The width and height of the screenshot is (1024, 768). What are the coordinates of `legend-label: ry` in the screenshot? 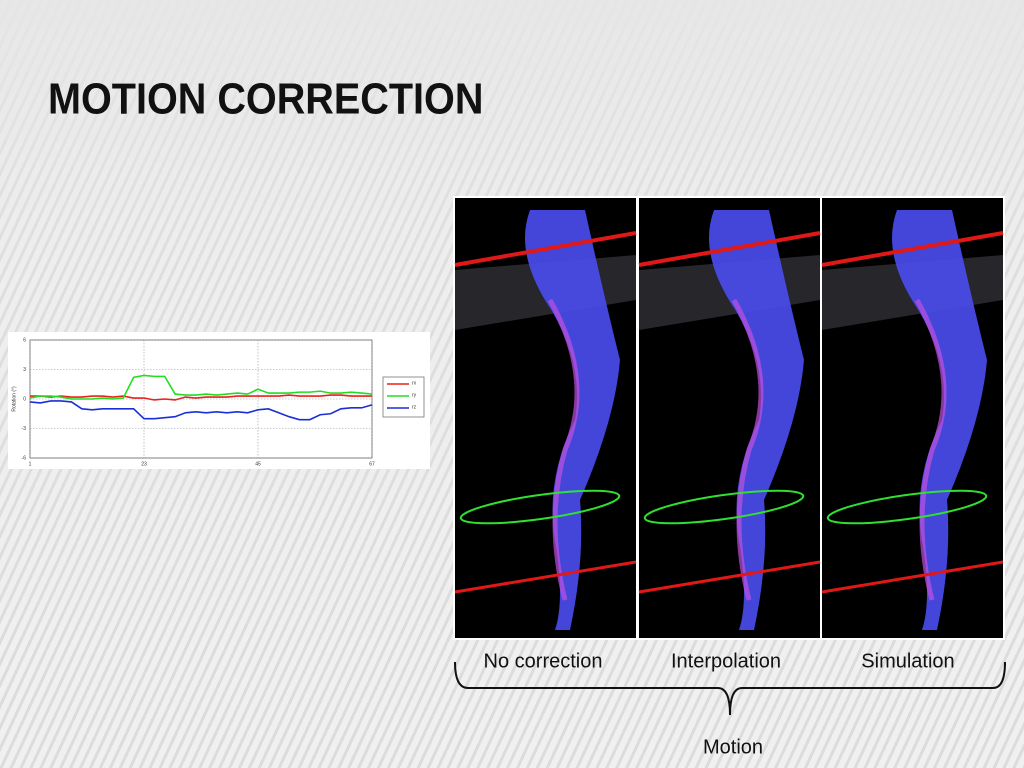 It's located at (414, 395).